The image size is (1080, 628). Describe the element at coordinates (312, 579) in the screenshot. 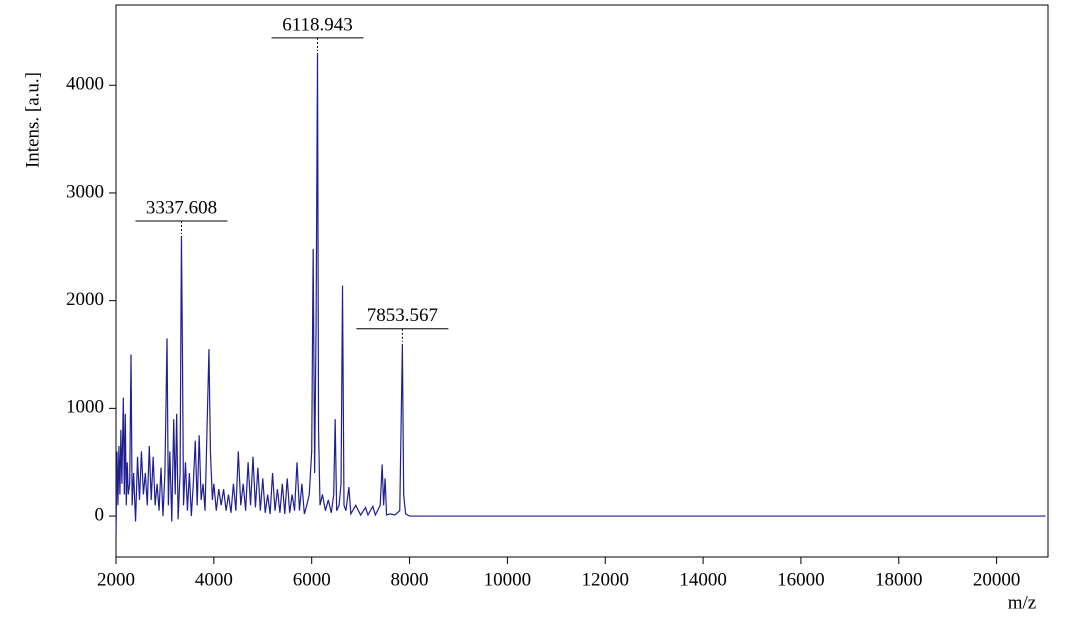

I see `x-tick-label: 6000` at that location.